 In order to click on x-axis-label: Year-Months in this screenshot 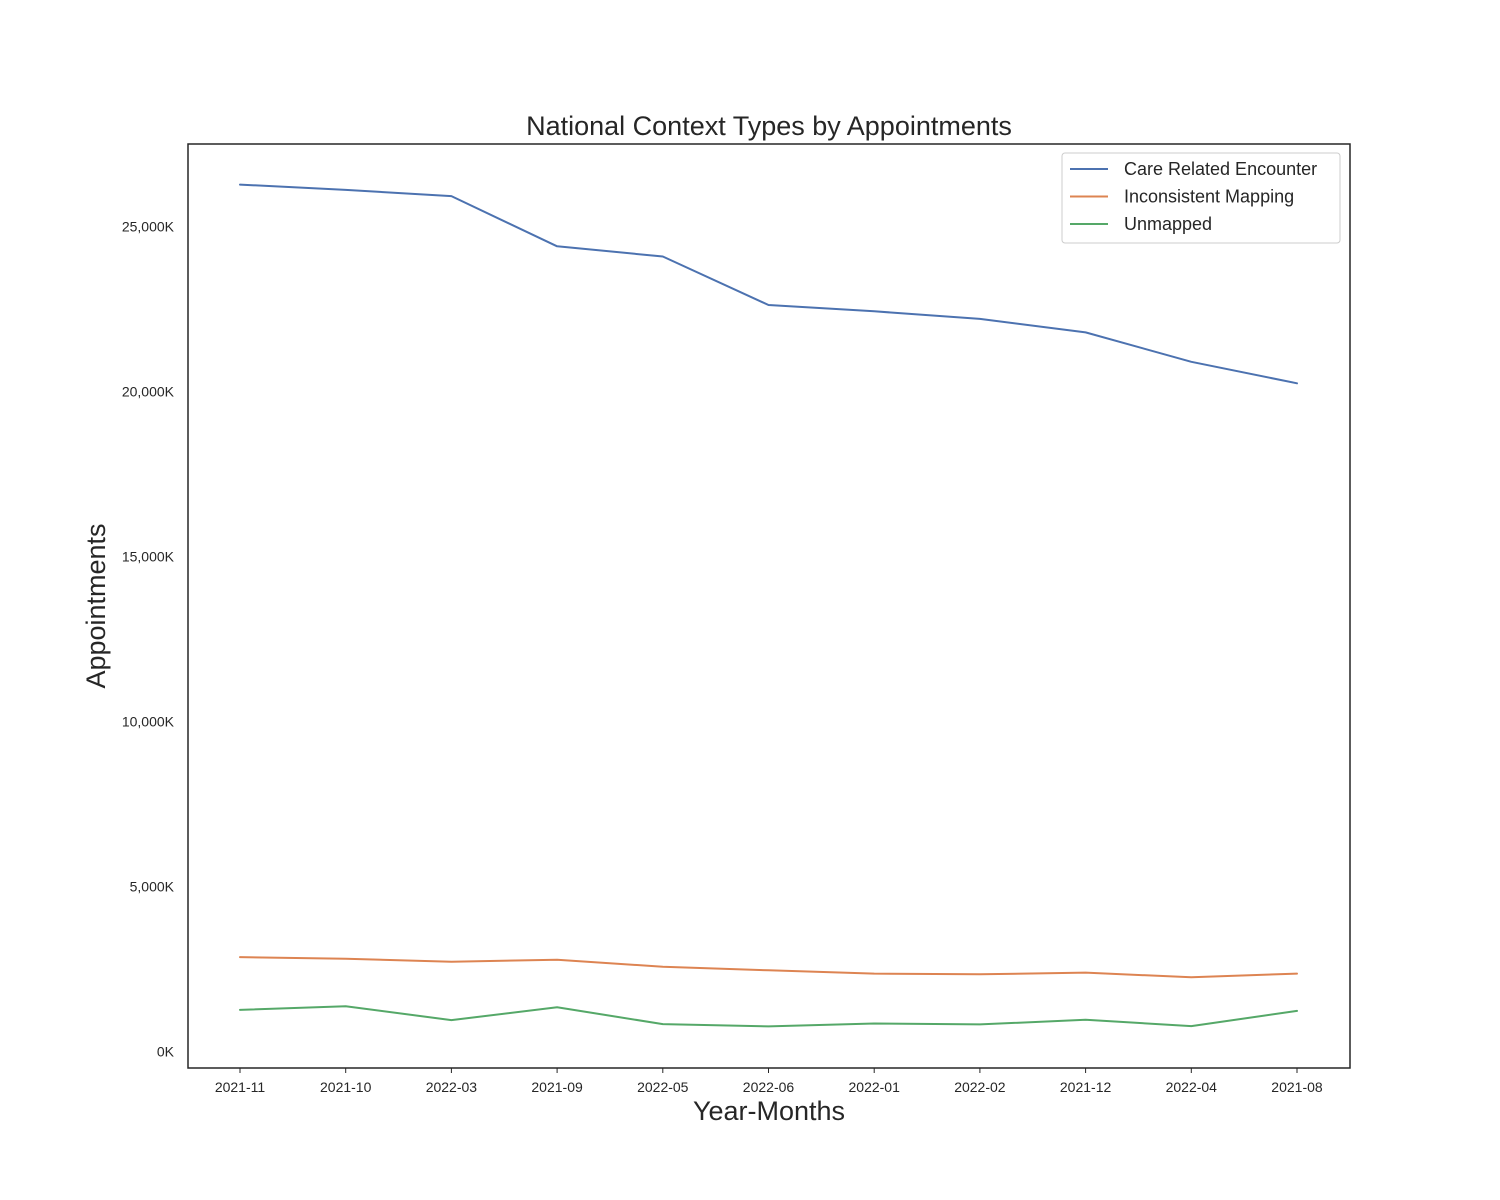, I will do `click(769, 1111)`.